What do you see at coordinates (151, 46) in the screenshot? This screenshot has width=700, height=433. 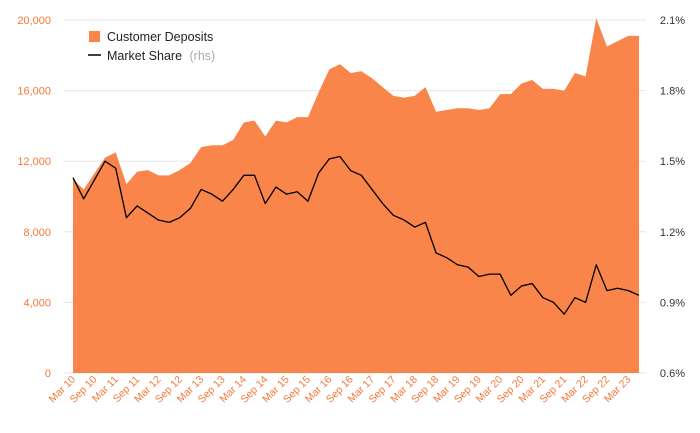 I see `legend: Customer Deposits Market Share (rhs)` at bounding box center [151, 46].